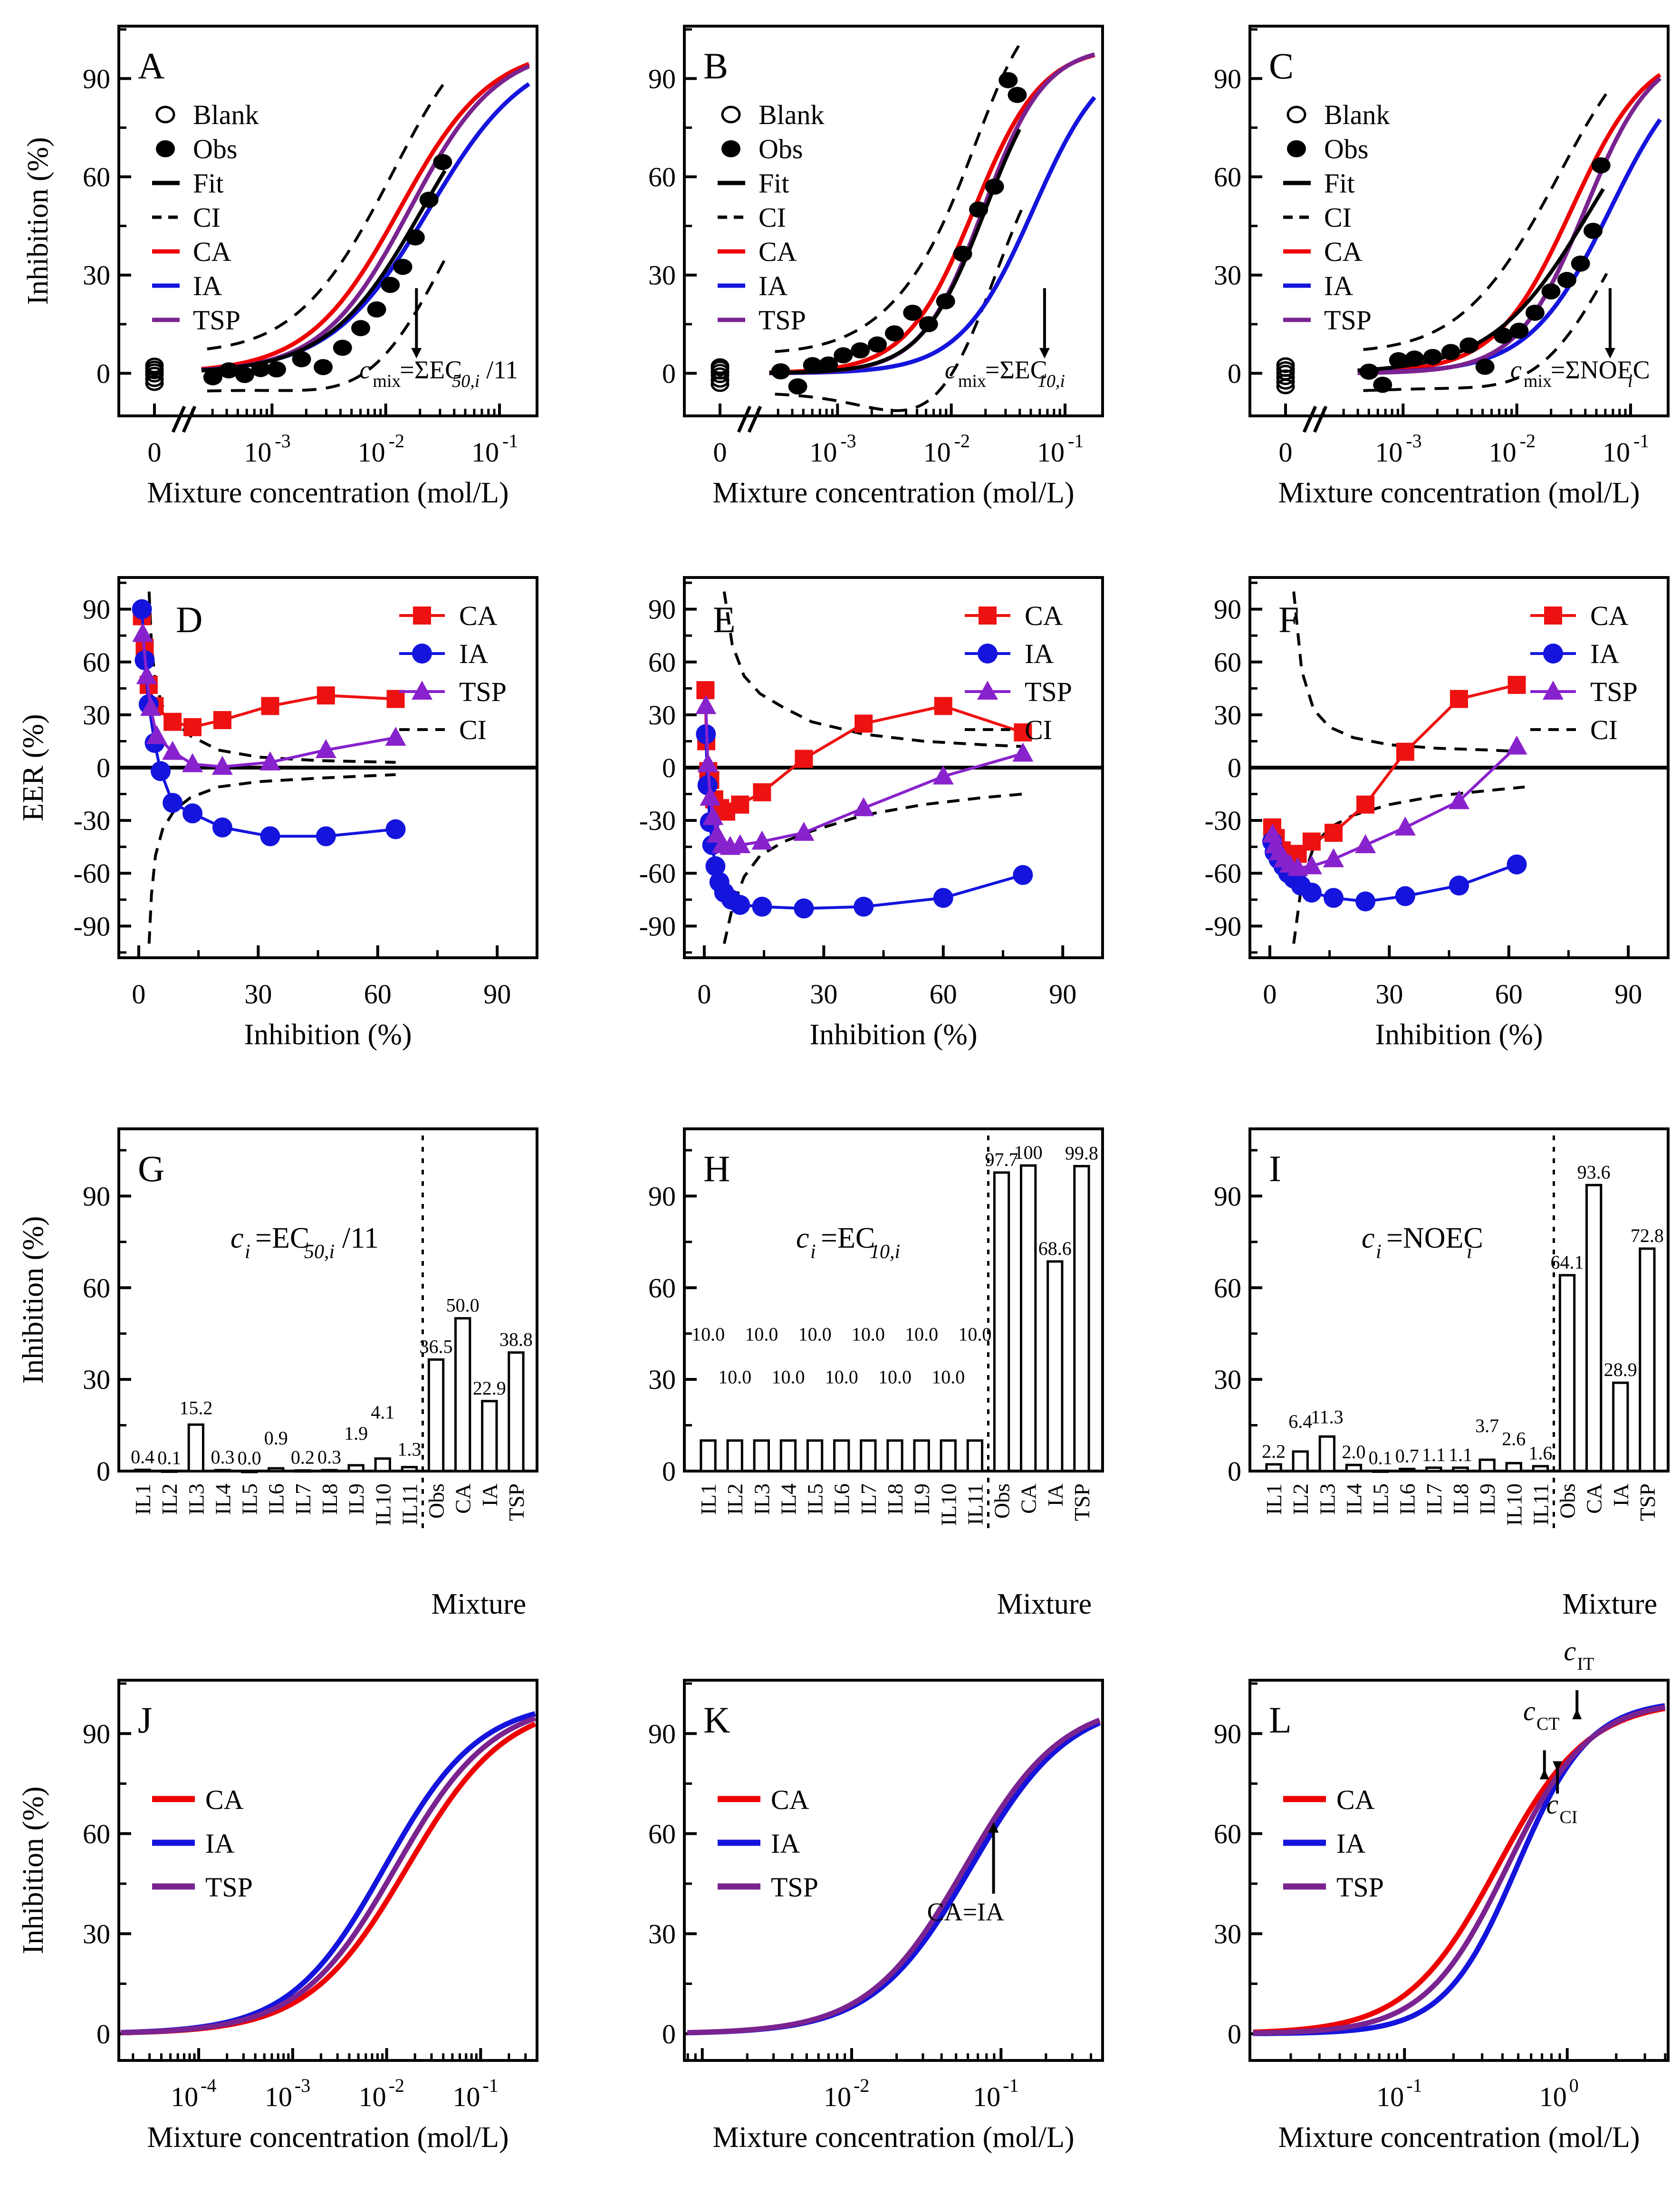  I want to click on x-tick-exponent: -3, so click(282, 441).